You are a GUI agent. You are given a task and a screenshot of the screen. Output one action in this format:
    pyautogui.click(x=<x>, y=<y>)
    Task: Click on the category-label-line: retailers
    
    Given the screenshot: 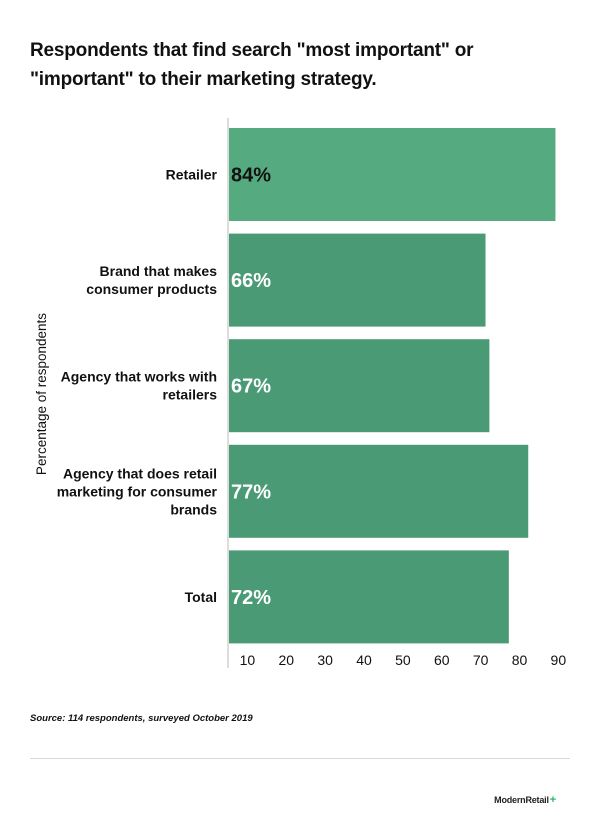 What is the action you would take?
    pyautogui.click(x=190, y=395)
    